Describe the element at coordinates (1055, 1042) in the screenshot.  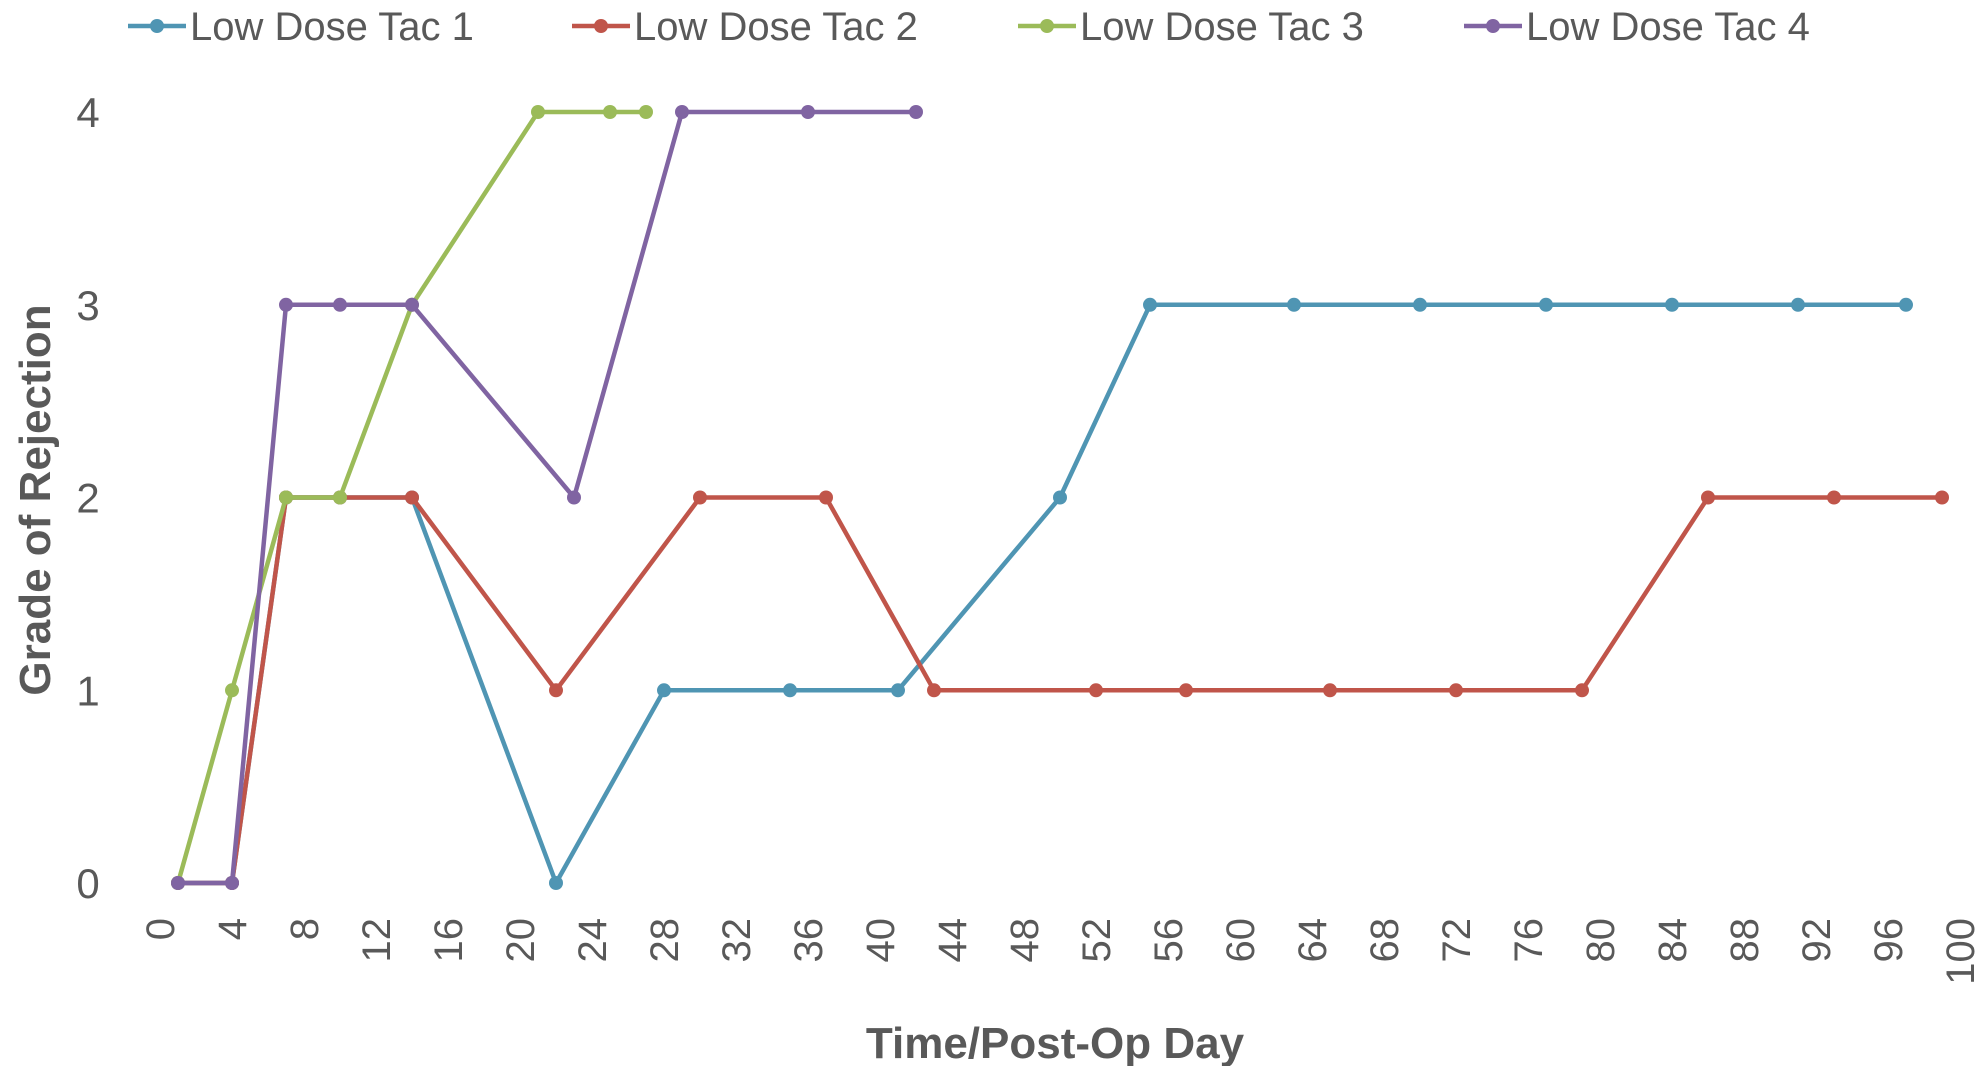
I see `x-axis-title: Time/Post-Op Day` at that location.